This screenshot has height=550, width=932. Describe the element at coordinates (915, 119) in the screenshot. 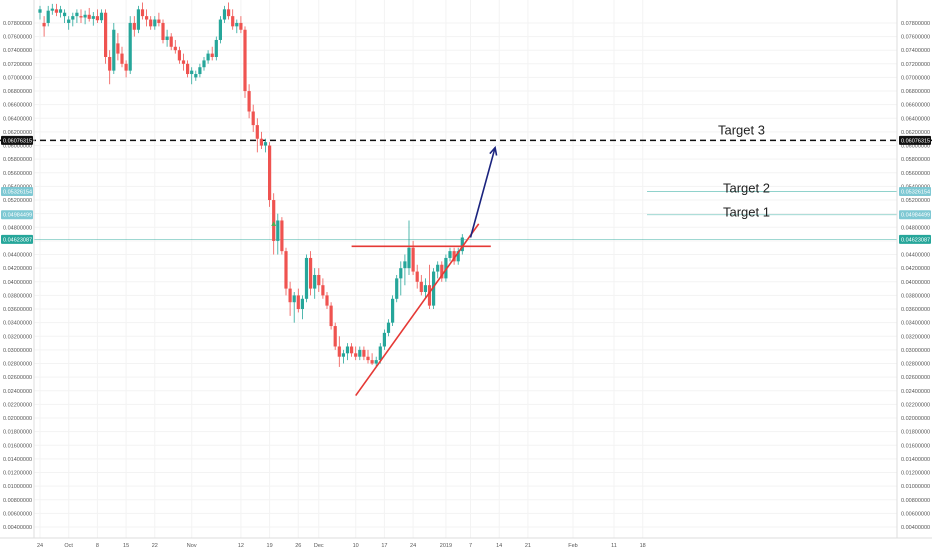

I see `y-tick-label-right: 0.06400000` at that location.